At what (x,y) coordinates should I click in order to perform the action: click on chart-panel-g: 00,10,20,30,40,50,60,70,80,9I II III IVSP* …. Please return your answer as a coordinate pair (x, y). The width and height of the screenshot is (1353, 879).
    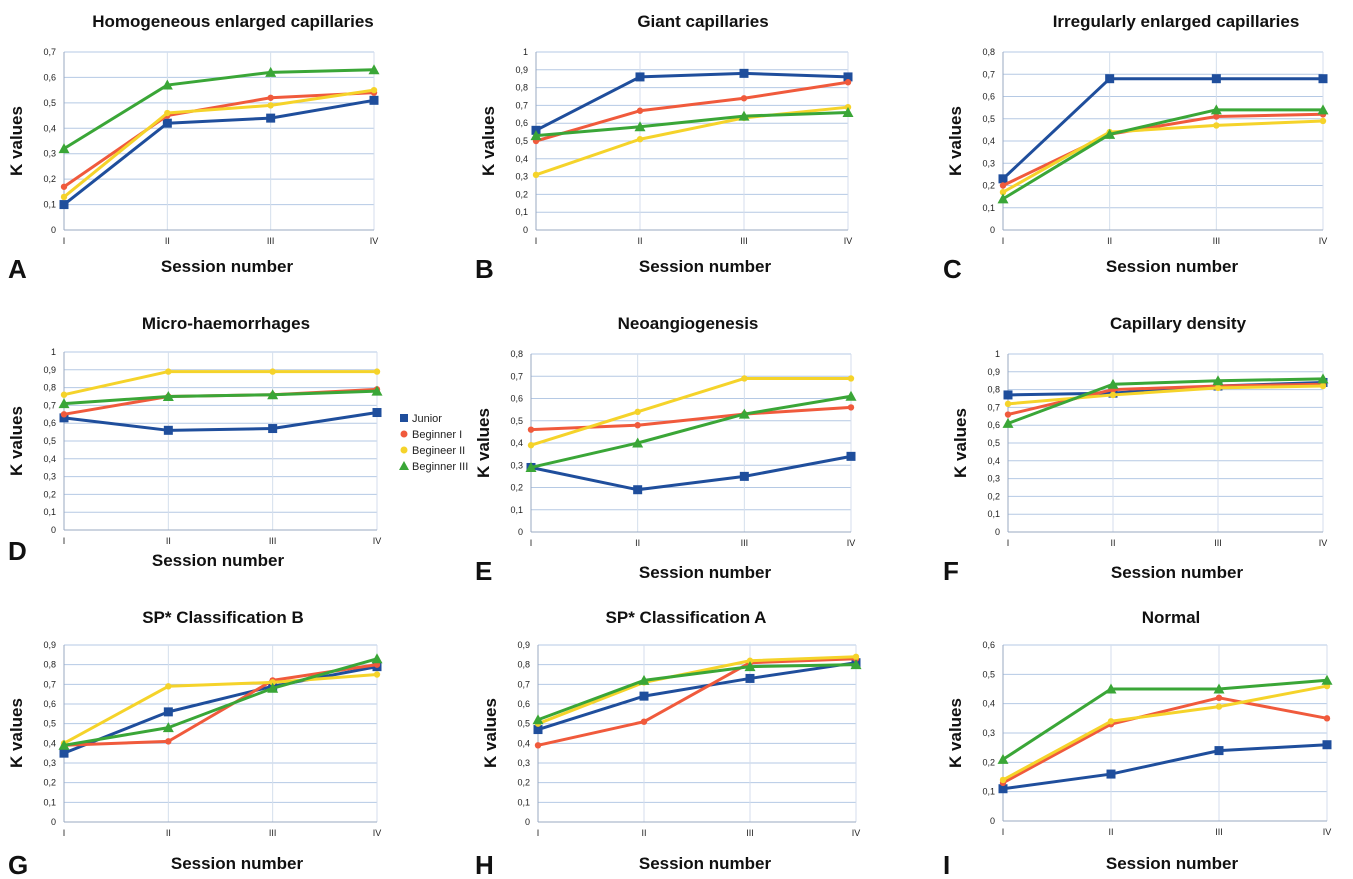
    Looking at the image, I should click on (195, 743).